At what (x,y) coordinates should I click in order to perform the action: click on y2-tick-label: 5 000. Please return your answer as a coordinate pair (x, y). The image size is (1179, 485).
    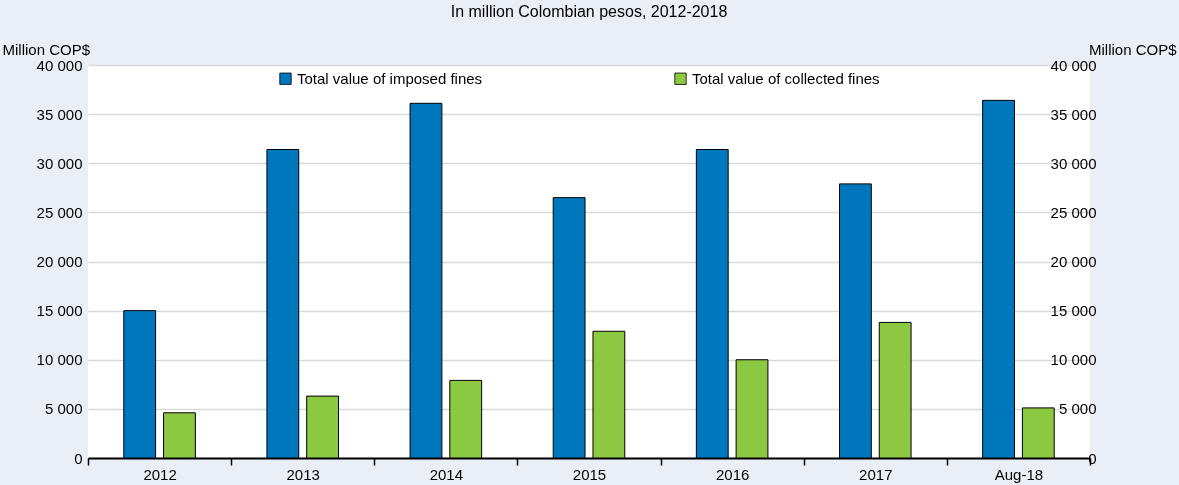
    Looking at the image, I should click on (1077, 409).